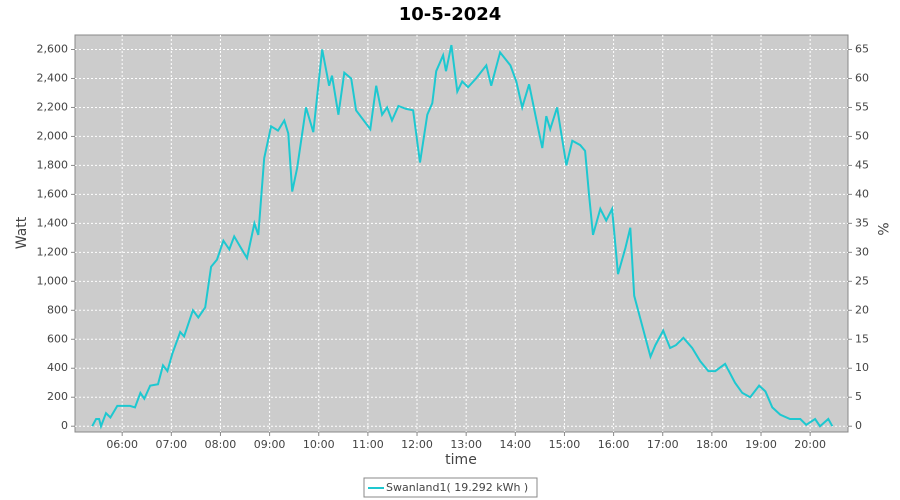 This screenshot has height=500, width=900. What do you see at coordinates (862, 135) in the screenshot?
I see `y2-tick-label: 50` at bounding box center [862, 135].